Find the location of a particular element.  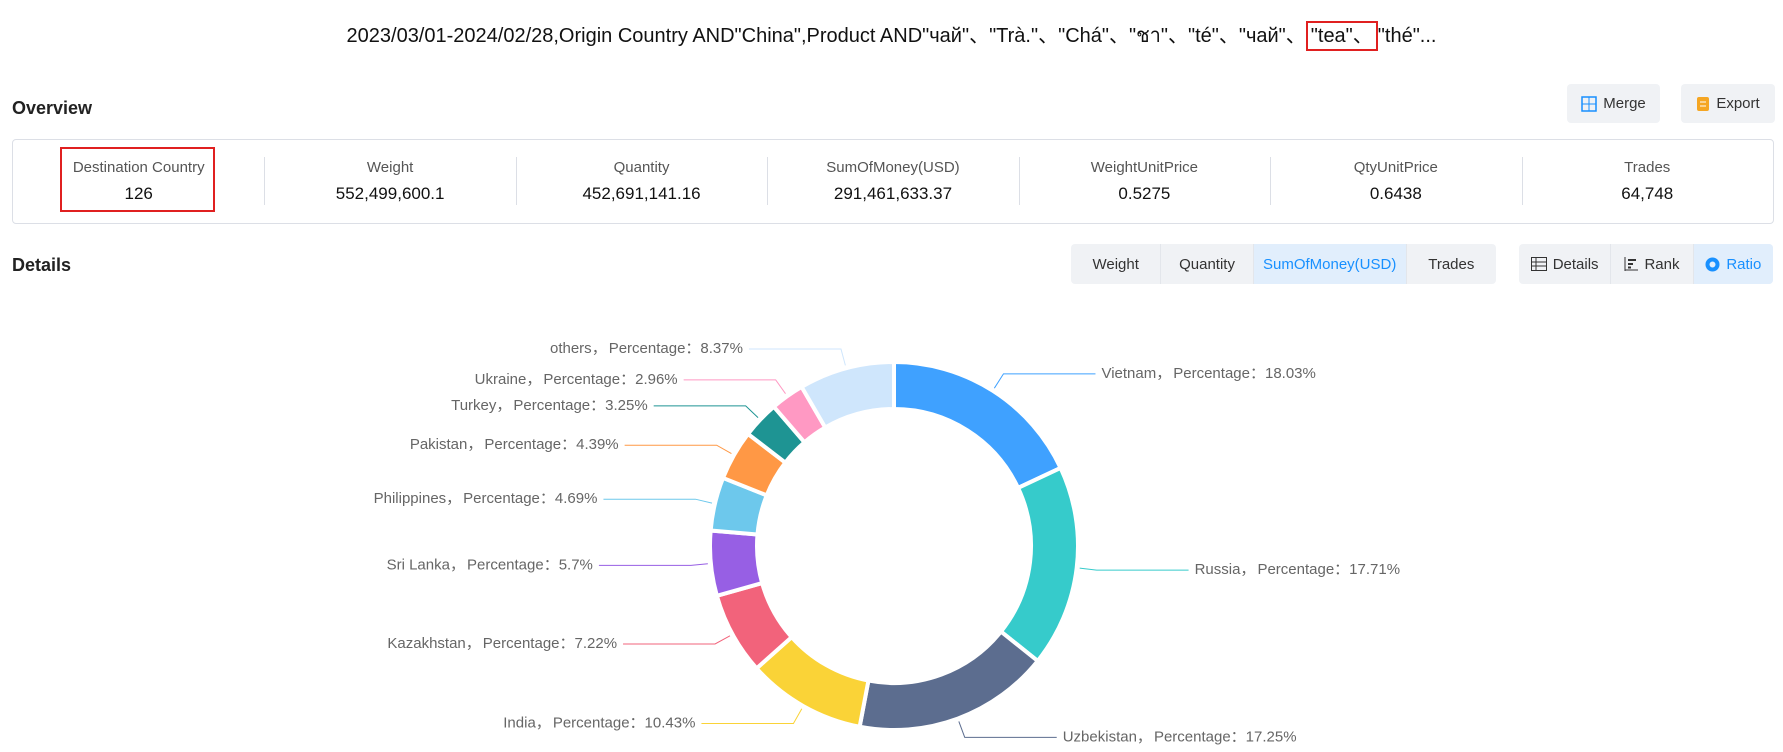

slice-value: Percentage：4.39% is located at coordinates (551, 444).